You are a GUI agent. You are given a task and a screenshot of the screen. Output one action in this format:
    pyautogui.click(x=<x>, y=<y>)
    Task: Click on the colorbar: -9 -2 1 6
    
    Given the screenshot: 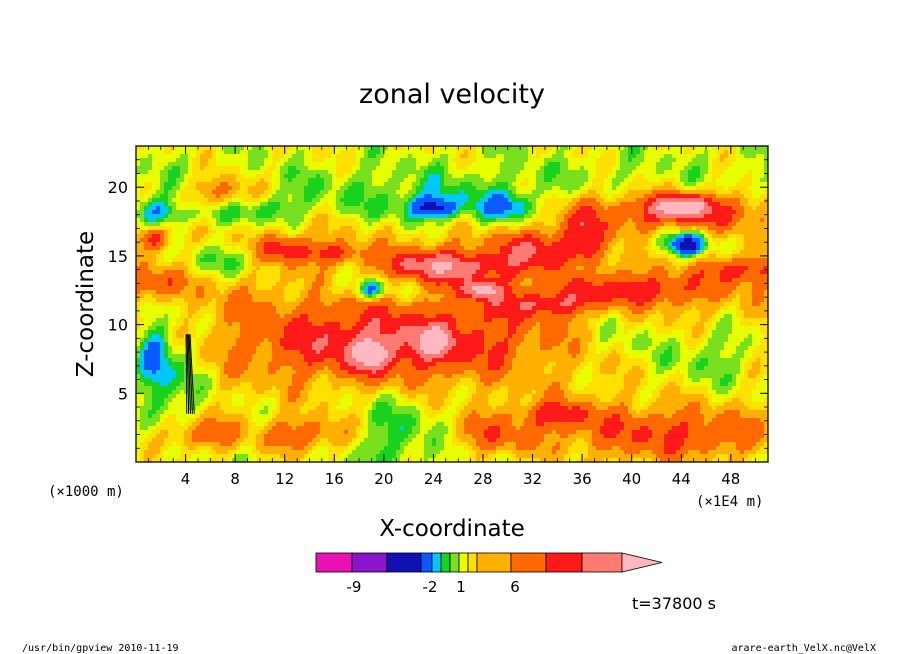 What is the action you would take?
    pyautogui.click(x=489, y=574)
    